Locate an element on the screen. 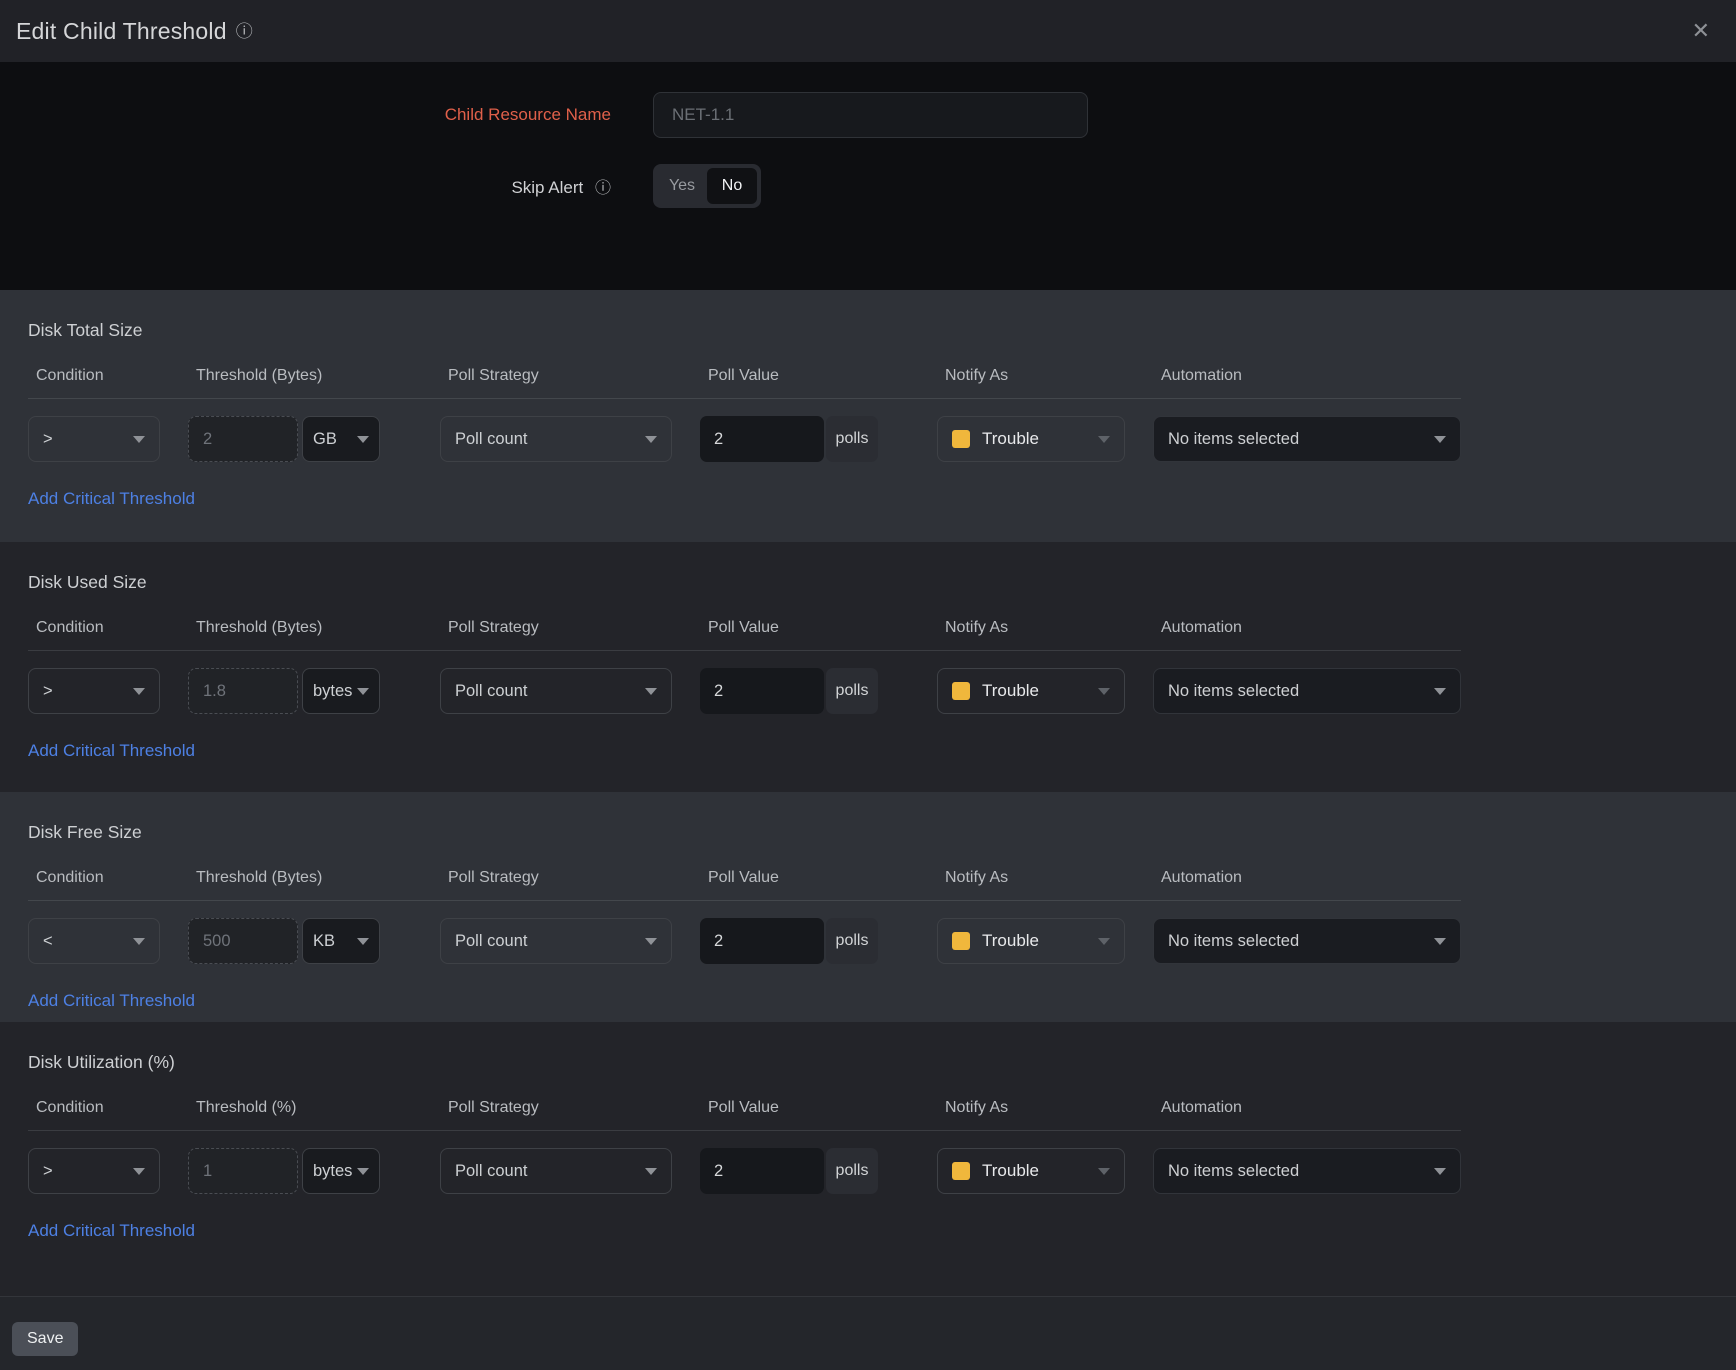 The height and width of the screenshot is (1370, 1736). header-threshold: Threshold (Bytes) is located at coordinates (259, 877).